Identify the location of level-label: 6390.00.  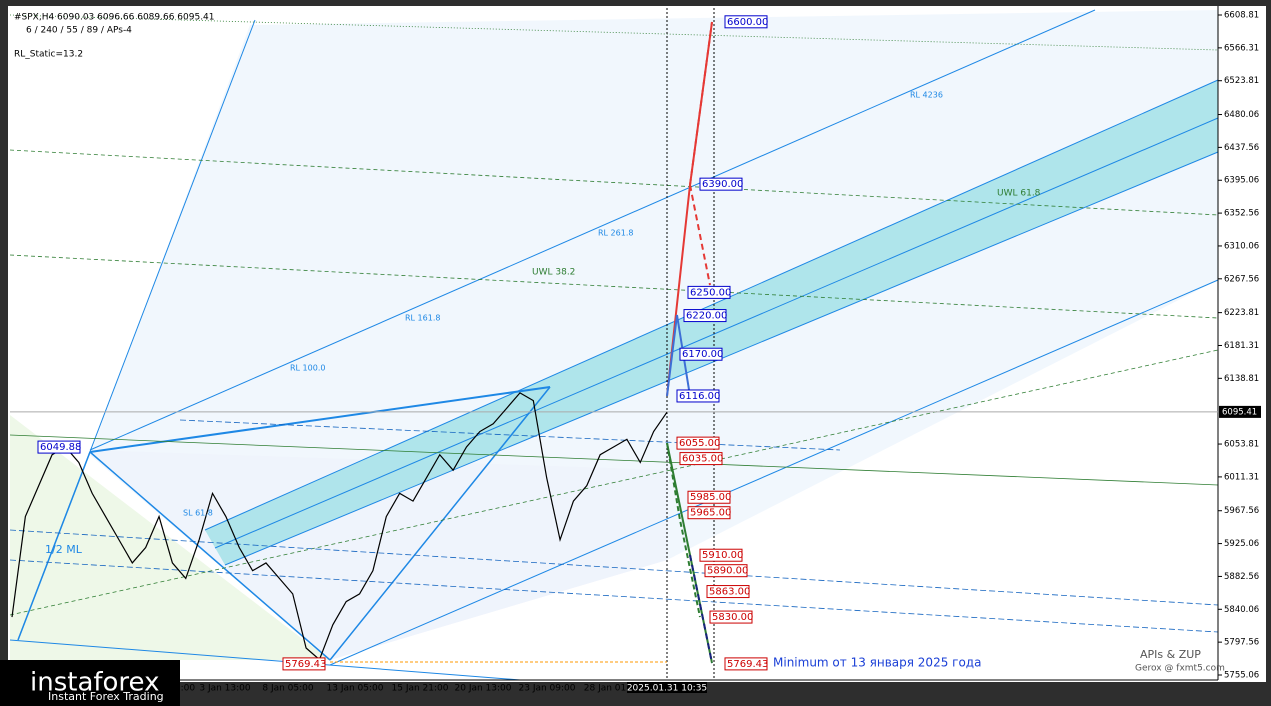
(722, 184).